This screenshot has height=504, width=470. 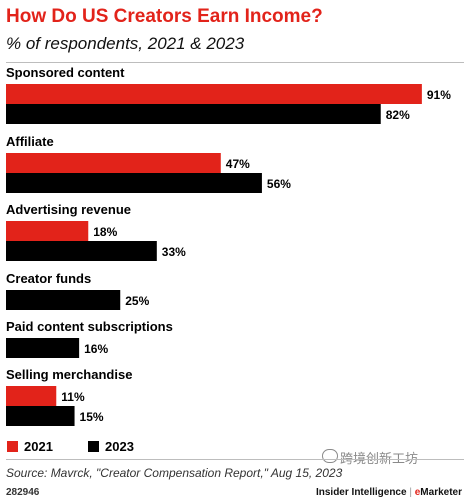 I want to click on value-label-2023-paid-content-subscriptions: 16%, so click(x=96, y=349).